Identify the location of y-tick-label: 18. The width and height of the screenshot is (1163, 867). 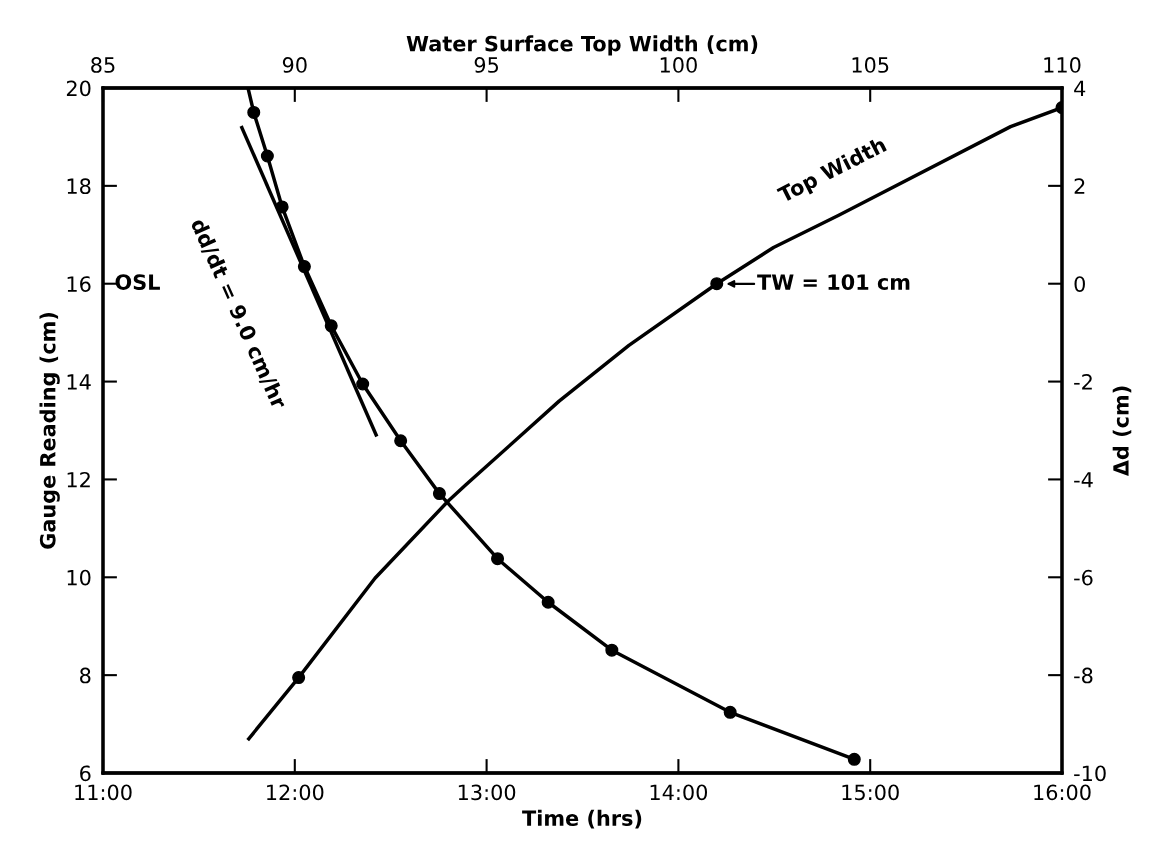
(79, 186).